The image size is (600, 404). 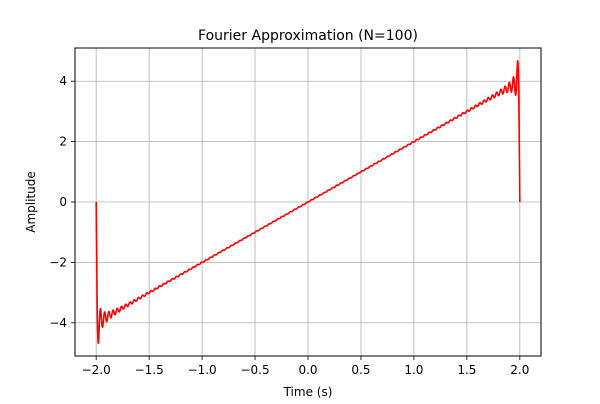 What do you see at coordinates (58, 262) in the screenshot?
I see `y-tick-label: −2` at bounding box center [58, 262].